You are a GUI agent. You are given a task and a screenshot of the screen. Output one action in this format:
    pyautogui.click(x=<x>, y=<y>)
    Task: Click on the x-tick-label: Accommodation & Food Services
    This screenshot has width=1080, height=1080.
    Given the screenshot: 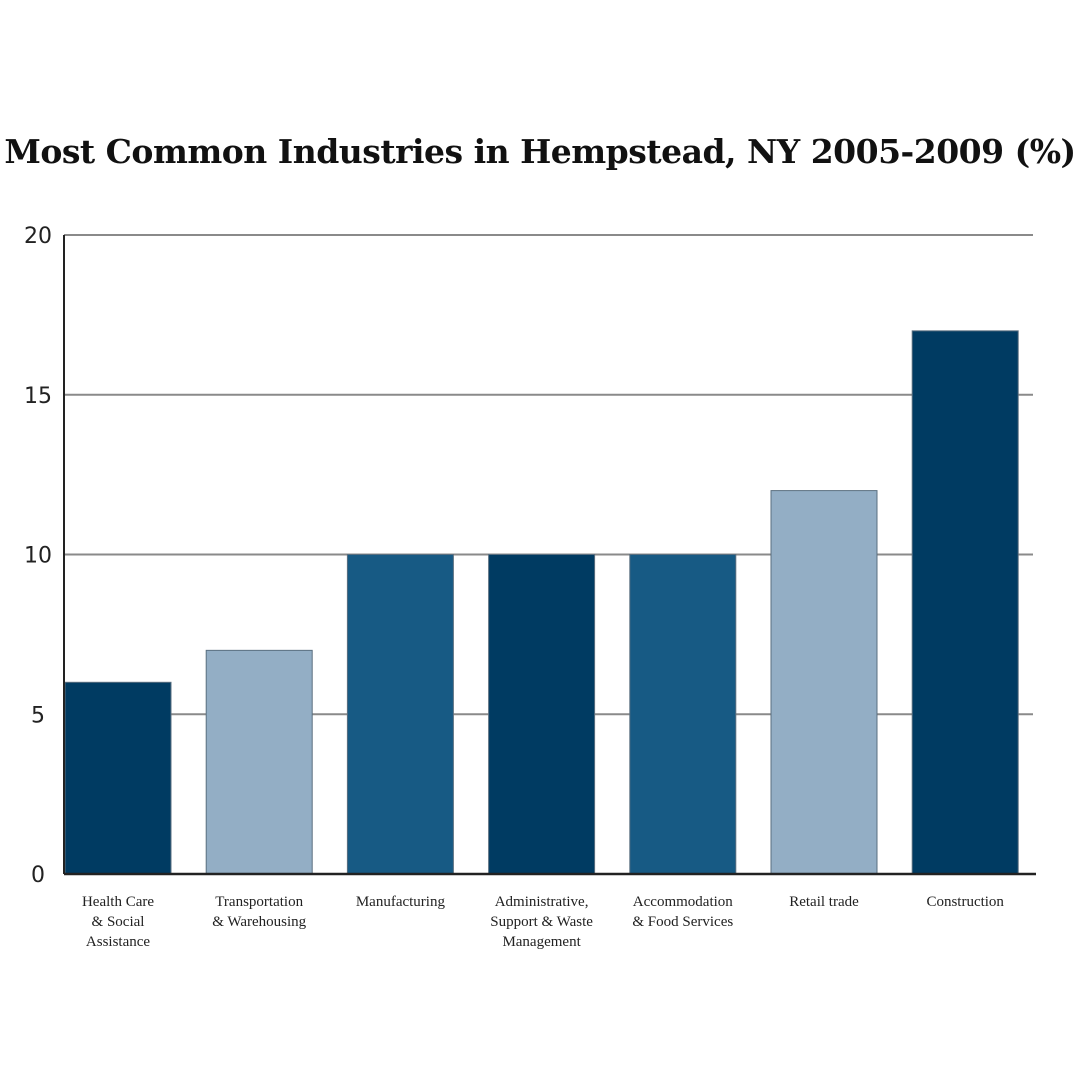 What is the action you would take?
    pyautogui.click(x=682, y=912)
    